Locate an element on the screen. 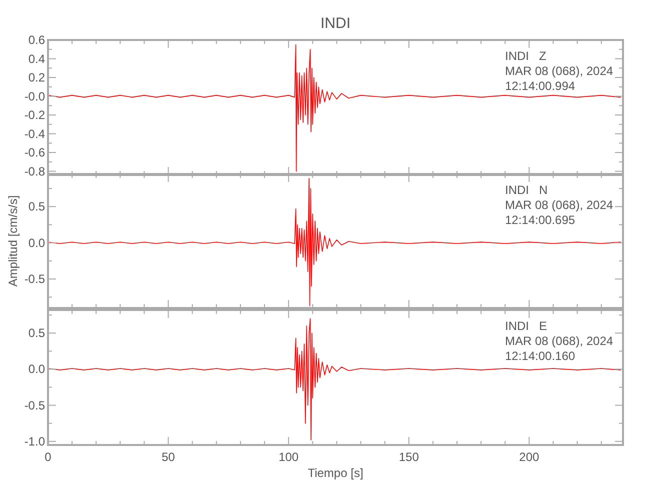 The image size is (650, 500). y-axis-title: Amplitud [cm/s/s] is located at coordinates (13, 241).